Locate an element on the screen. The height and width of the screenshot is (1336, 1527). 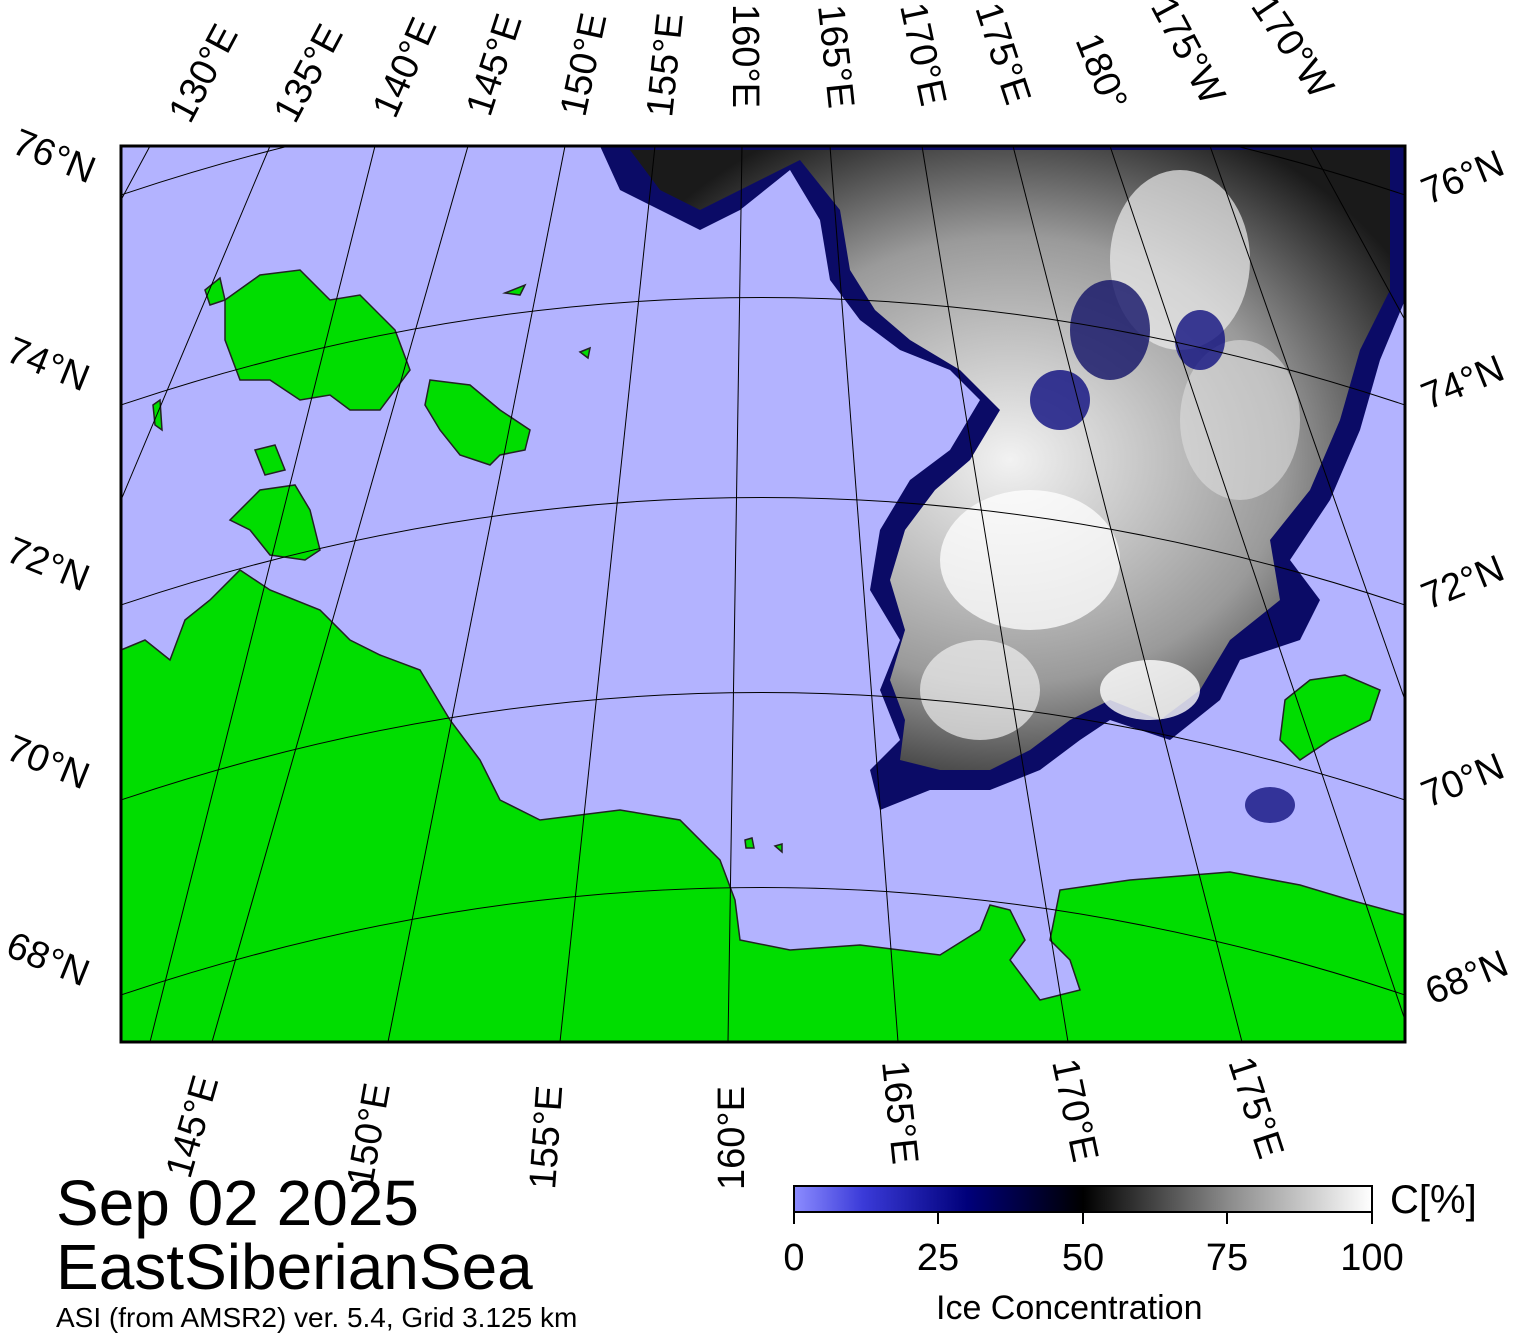
top-lon-label: 160°E is located at coordinates (745, 56).